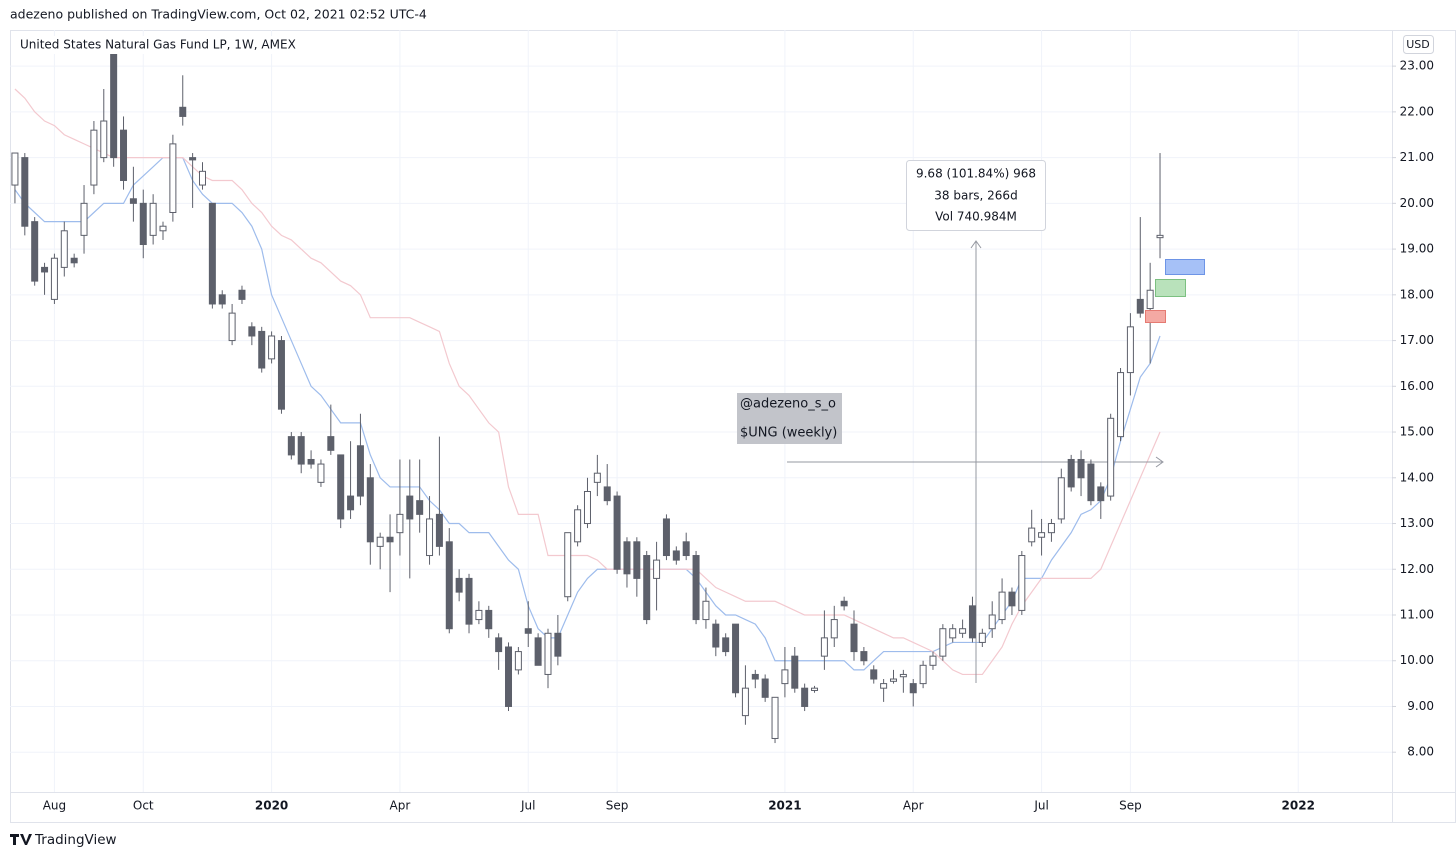  I want to click on y-tick-label: 21.00, so click(1417, 157).